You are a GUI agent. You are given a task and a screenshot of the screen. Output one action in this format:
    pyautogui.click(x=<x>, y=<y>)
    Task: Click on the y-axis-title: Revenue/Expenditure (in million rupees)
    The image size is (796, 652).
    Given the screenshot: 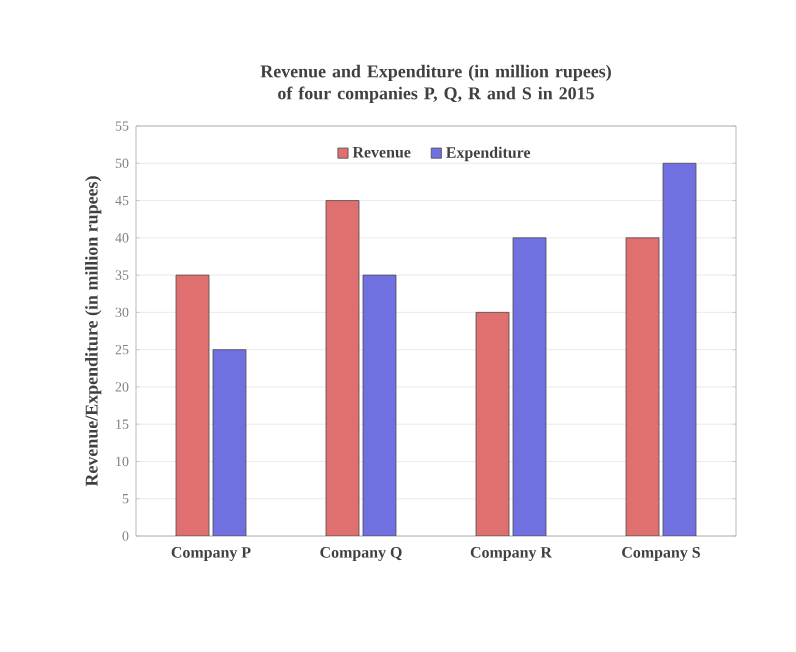 What is the action you would take?
    pyautogui.click(x=93, y=331)
    